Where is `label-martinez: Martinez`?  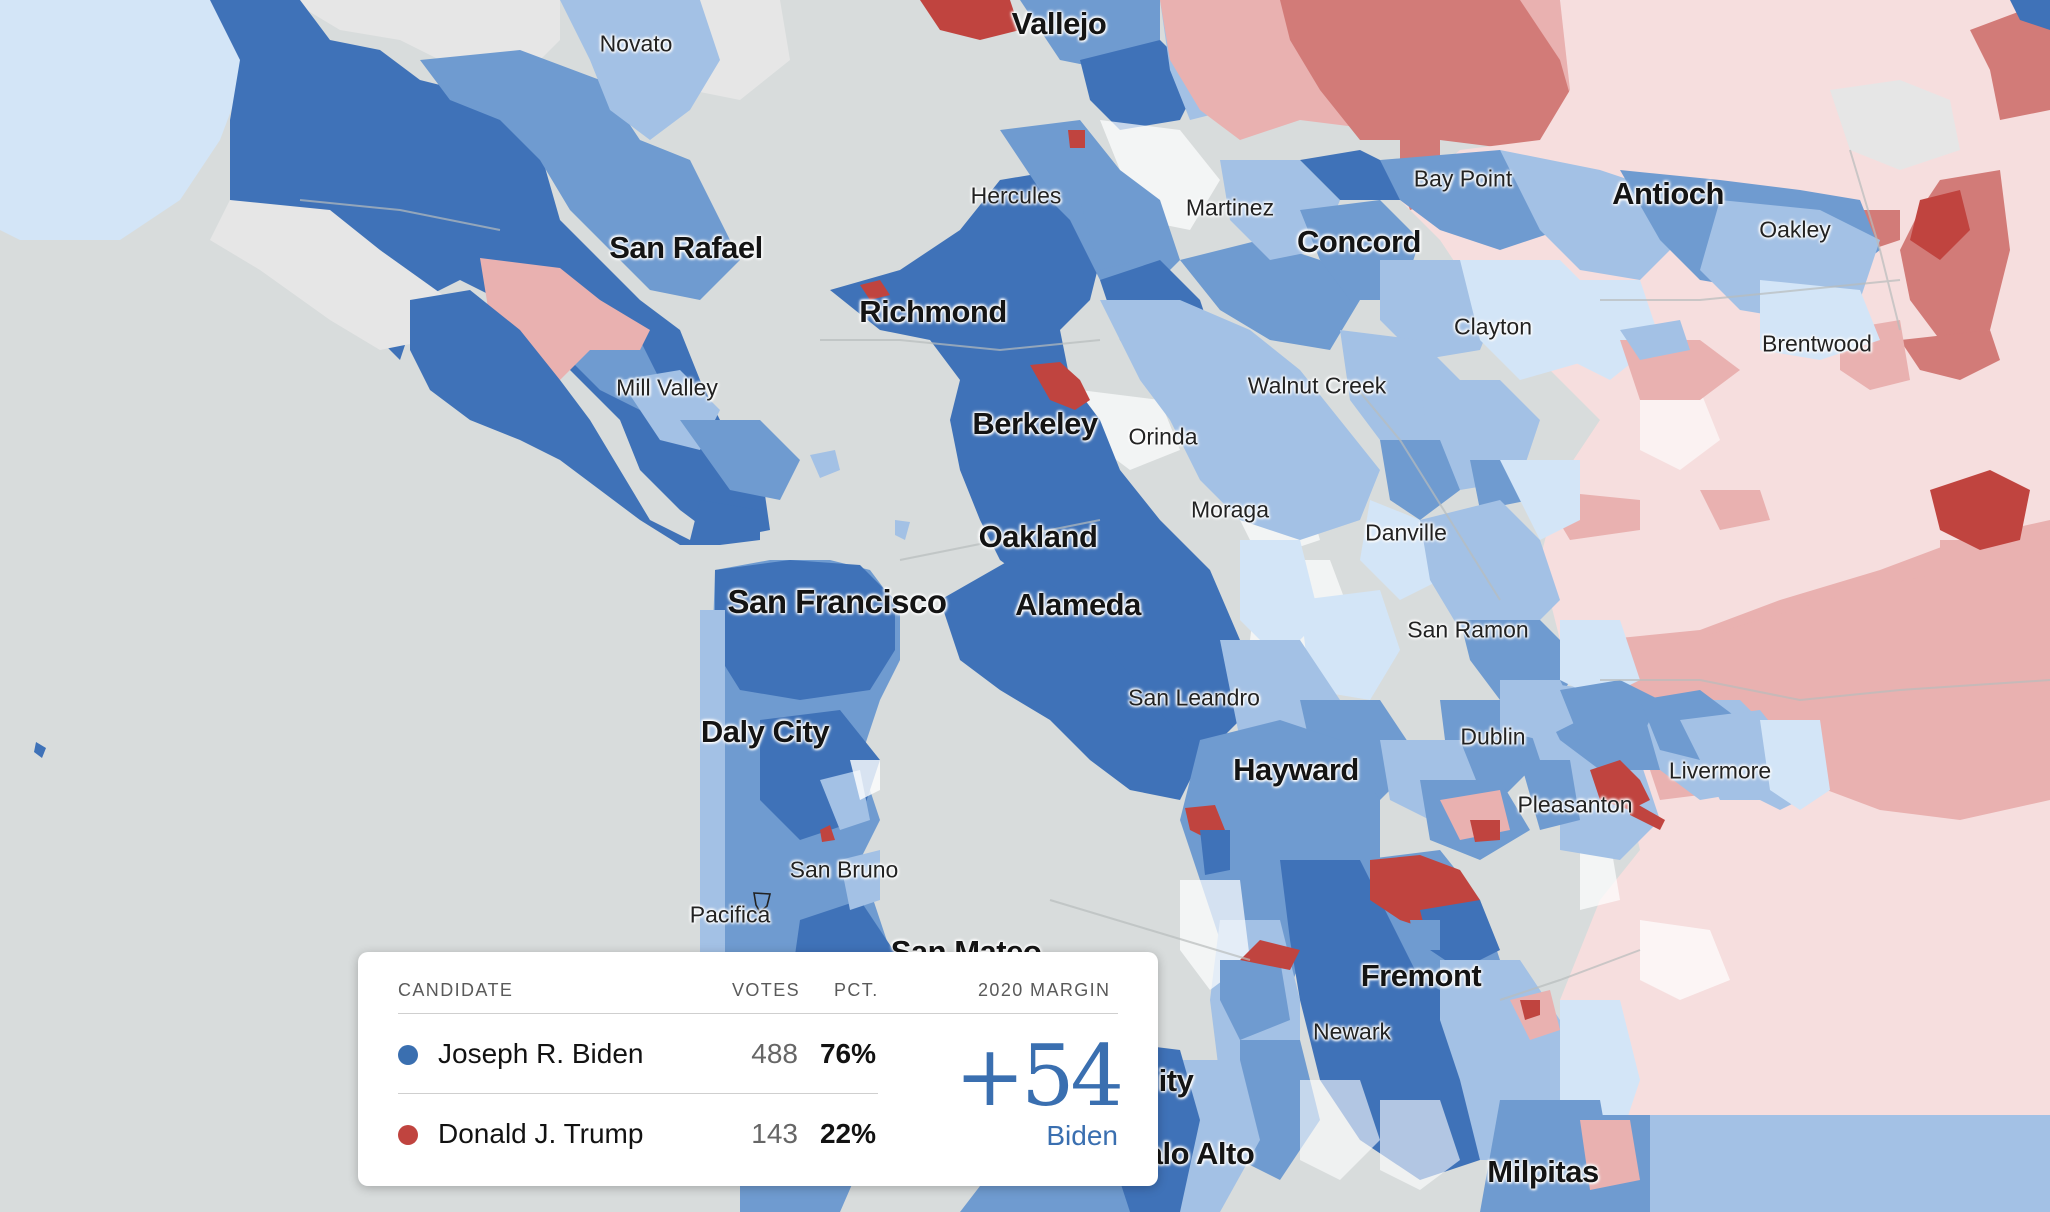 label-martinez: Martinez is located at coordinates (1230, 207).